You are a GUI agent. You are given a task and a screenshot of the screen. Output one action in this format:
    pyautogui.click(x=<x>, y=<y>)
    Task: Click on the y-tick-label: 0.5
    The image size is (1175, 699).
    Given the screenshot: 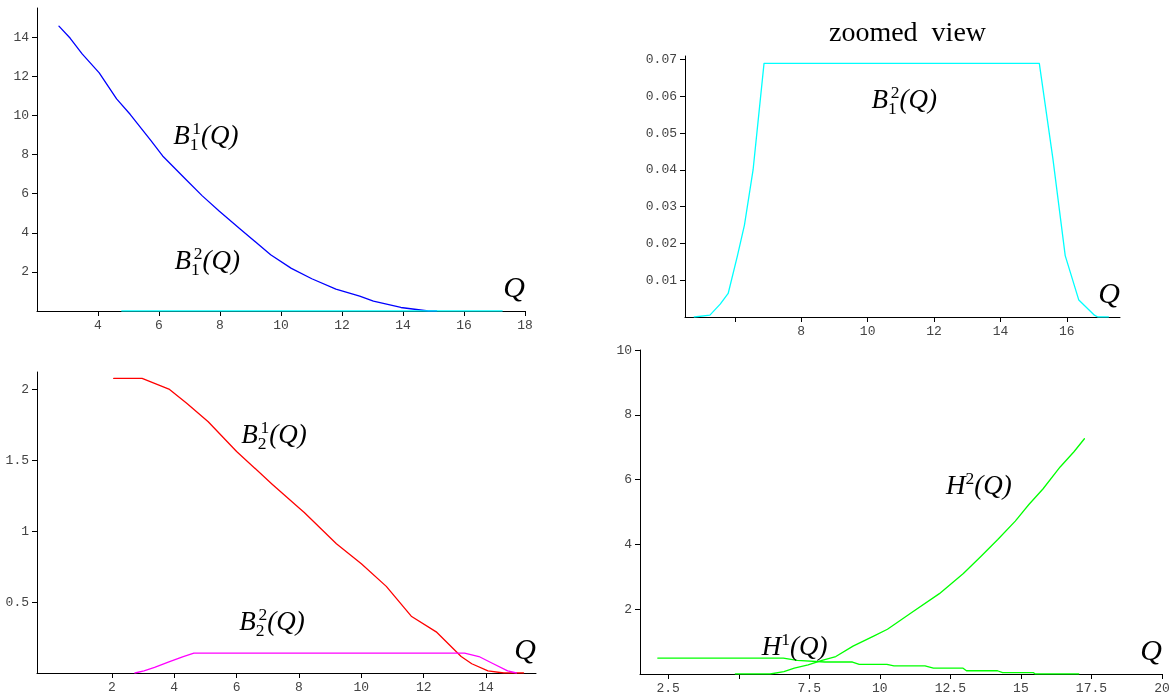 What is the action you would take?
    pyautogui.click(x=17, y=602)
    